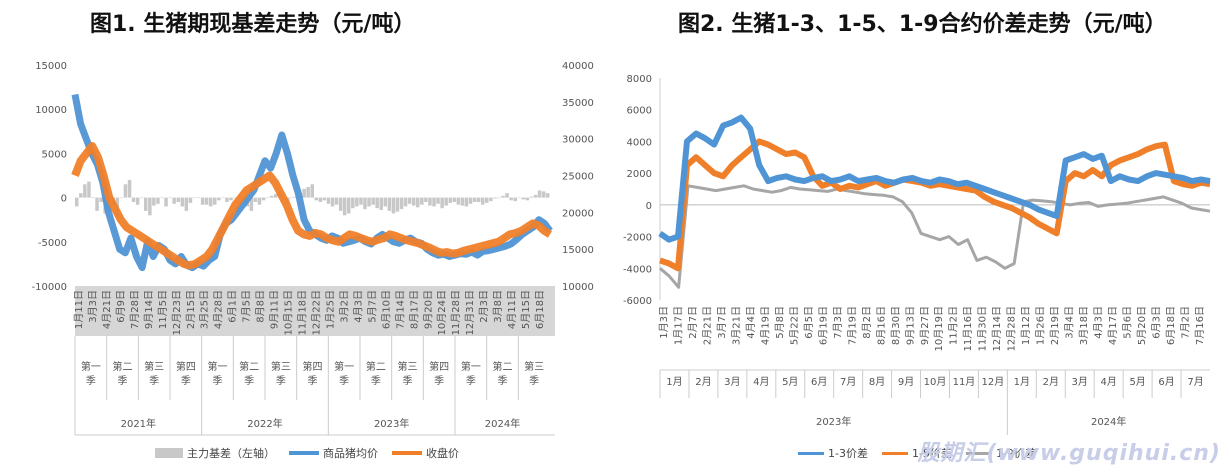 The image size is (1229, 473). I want to click on left-axis-tick-label: -5000, so click(52, 243).